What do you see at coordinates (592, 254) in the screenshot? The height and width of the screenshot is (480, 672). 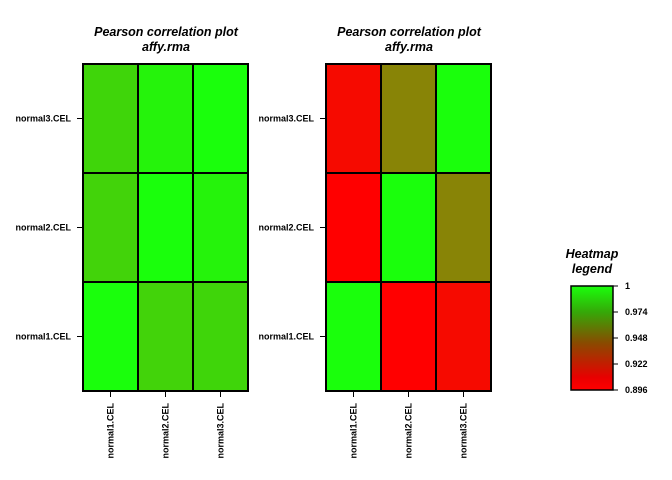 I see `legend-title-line1: Heatmap` at bounding box center [592, 254].